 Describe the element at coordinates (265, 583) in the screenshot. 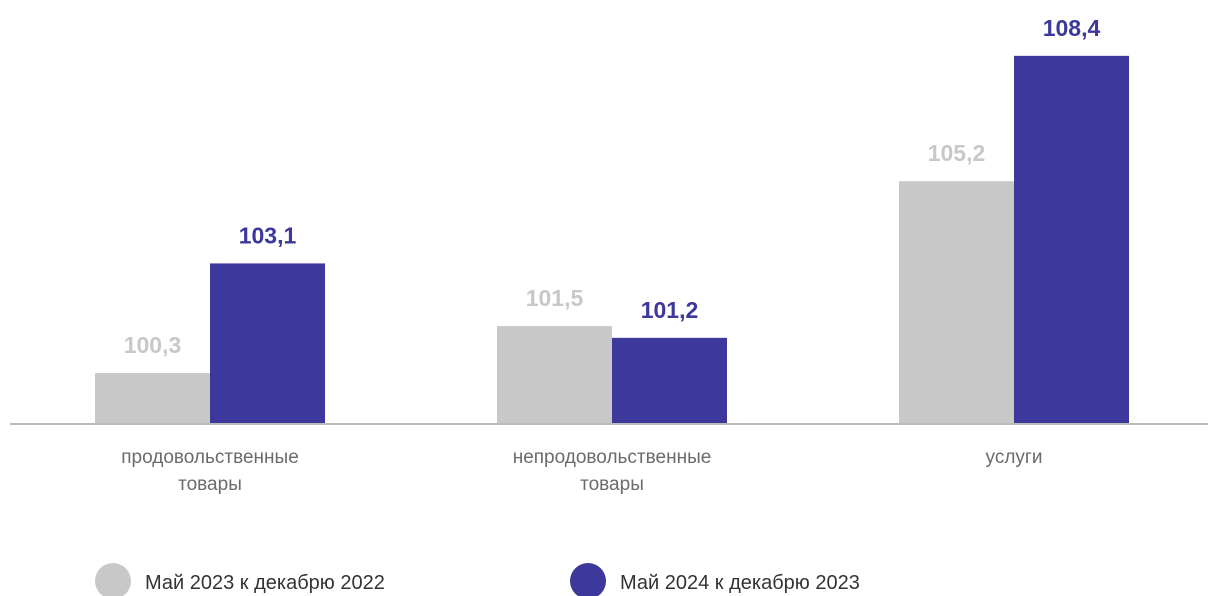

I see `legend-label-1: Май 2023 к декабрю 2022` at that location.